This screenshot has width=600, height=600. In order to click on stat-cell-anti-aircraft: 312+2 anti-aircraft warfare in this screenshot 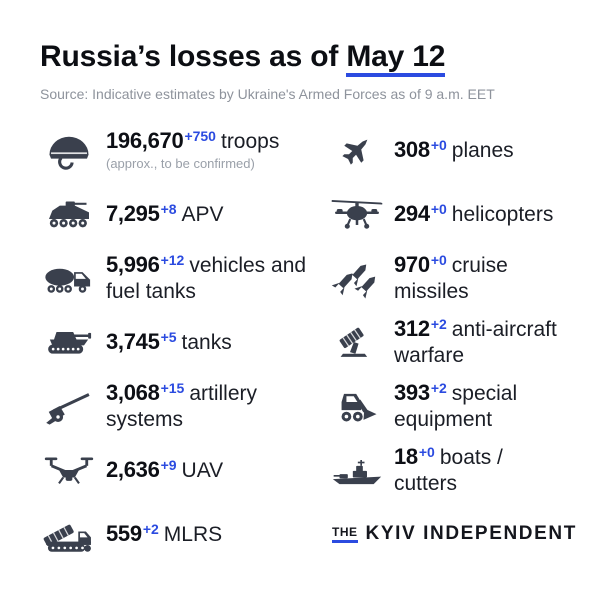, I will do `click(445, 342)`.